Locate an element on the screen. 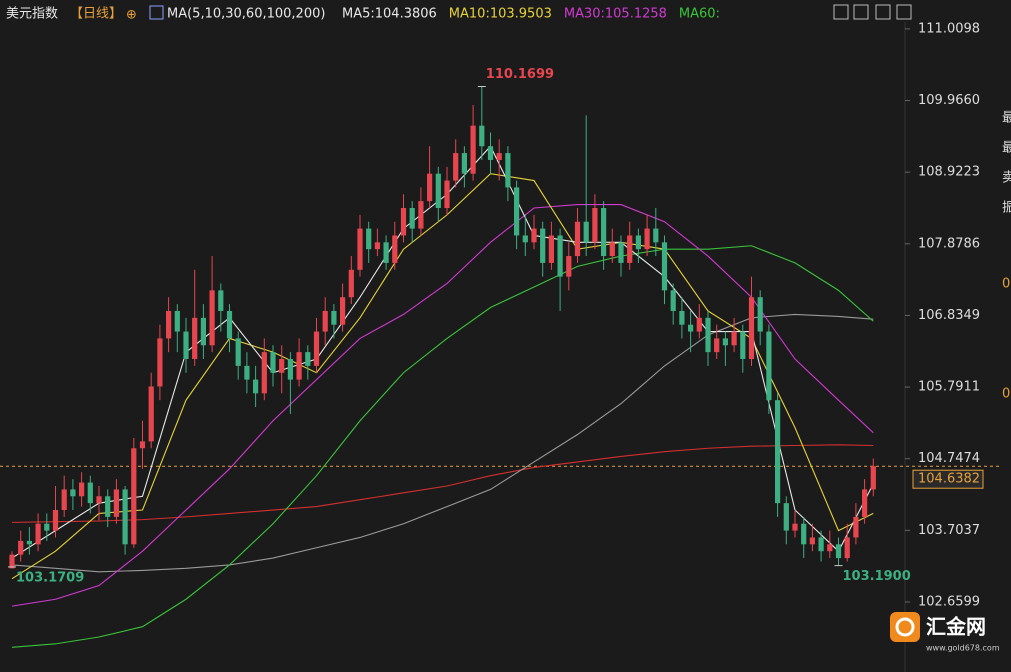 This screenshot has height=672, width=1011. window-buttons is located at coordinates (872, 12).